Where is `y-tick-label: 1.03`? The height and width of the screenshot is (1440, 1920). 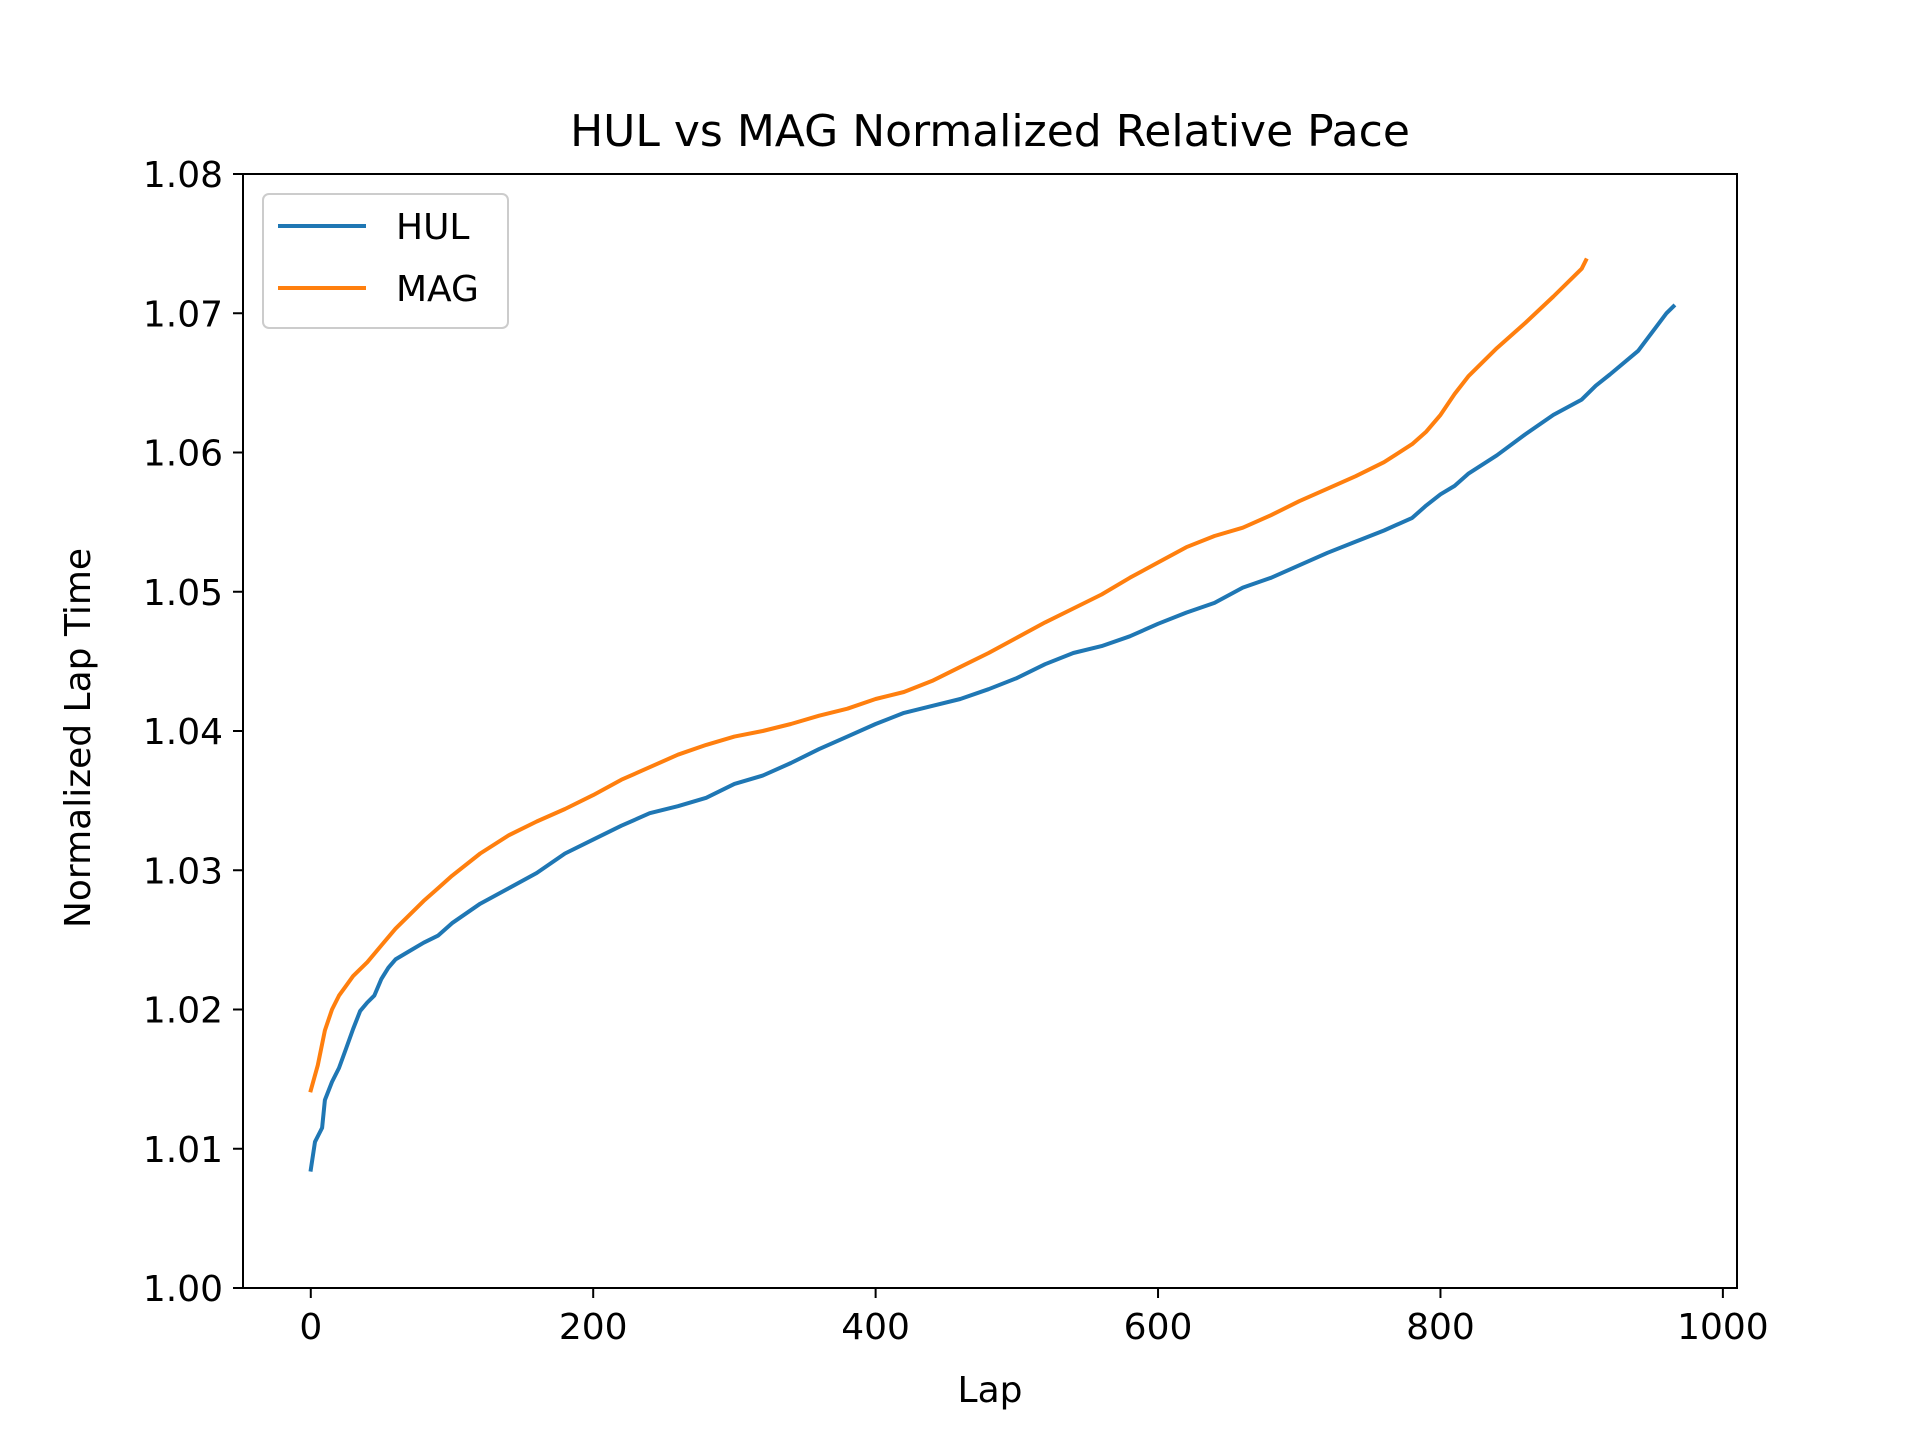
y-tick-label: 1.03 is located at coordinates (183, 871).